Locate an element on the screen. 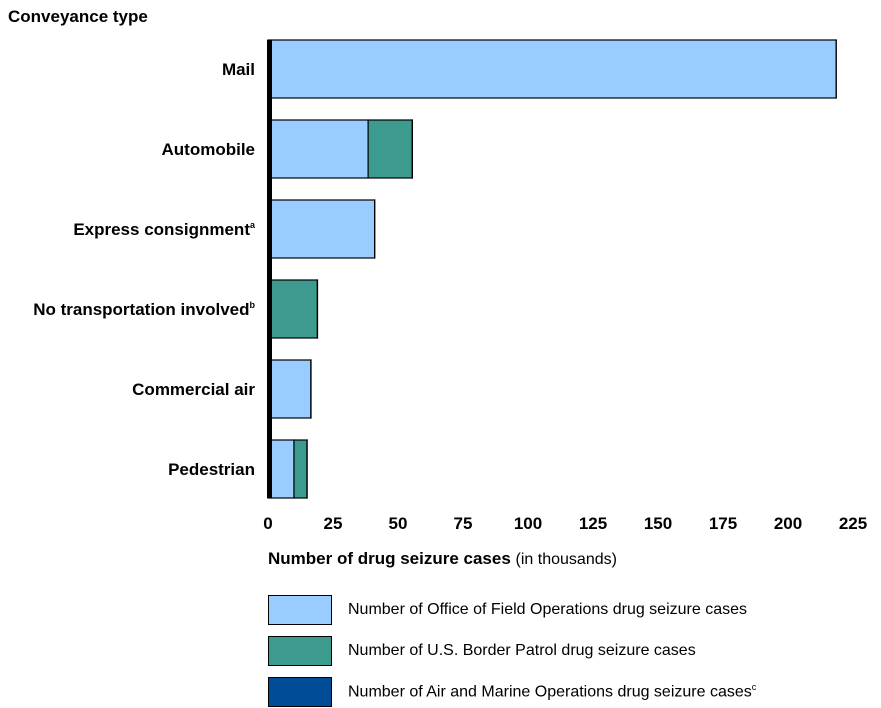 Image resolution: width=881 pixels, height=708 pixels. x-tick-label: 225 is located at coordinates (853, 523).